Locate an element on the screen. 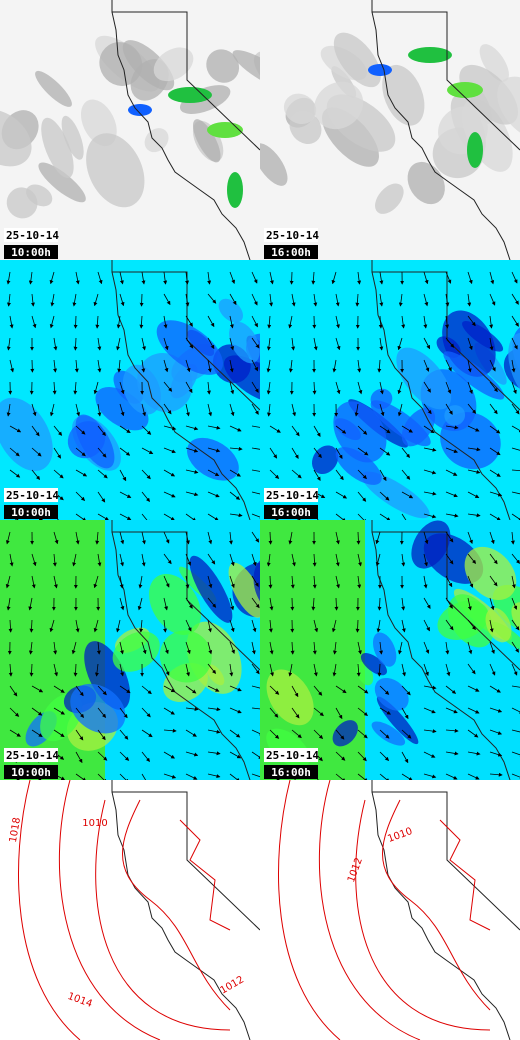  map-panel: 25-10-14 16:00h is located at coordinates (390, 650).